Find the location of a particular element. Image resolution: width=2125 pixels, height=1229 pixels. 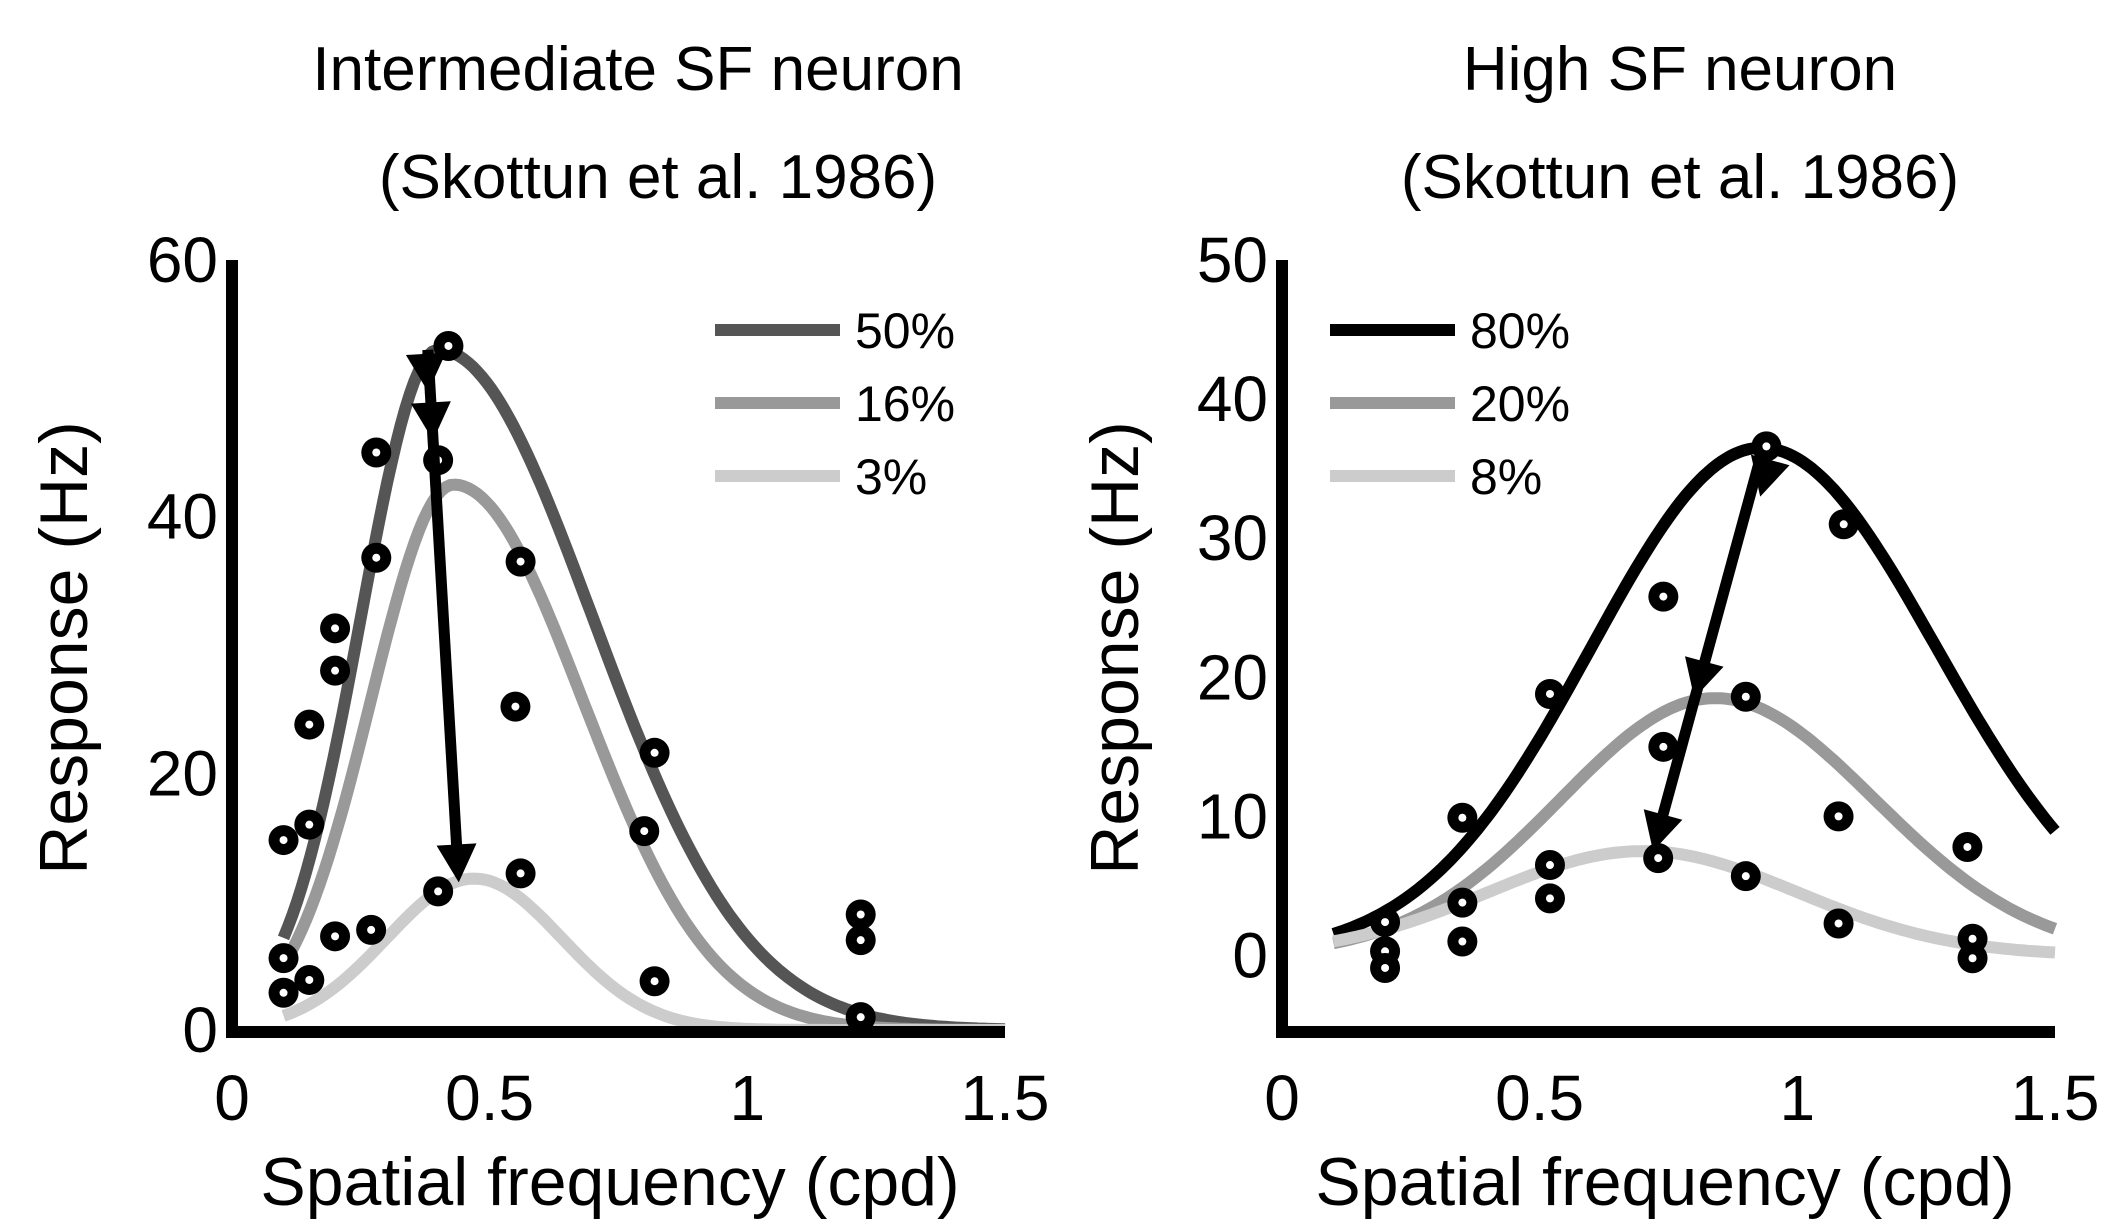

y-tick-label: 10 is located at coordinates (1232, 816).